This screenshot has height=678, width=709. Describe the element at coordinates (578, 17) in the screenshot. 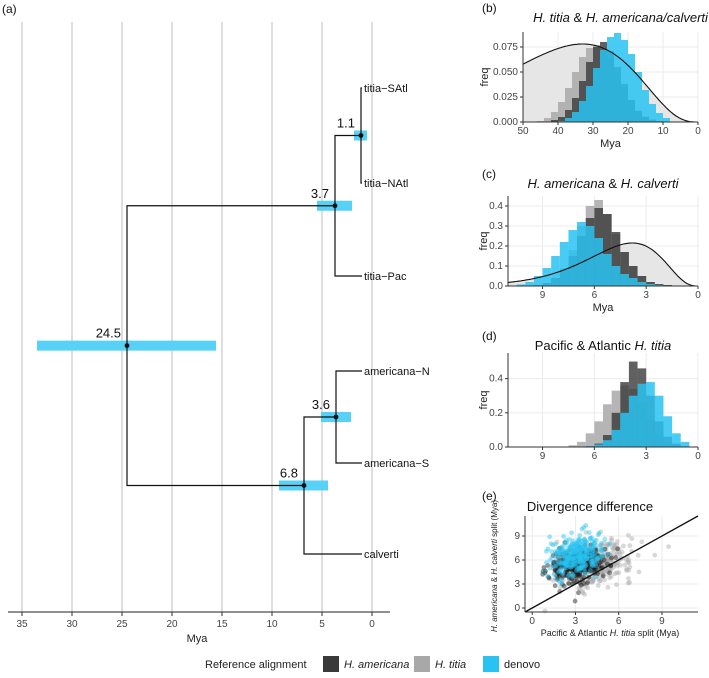

I see `panel-title-b-part: &` at that location.